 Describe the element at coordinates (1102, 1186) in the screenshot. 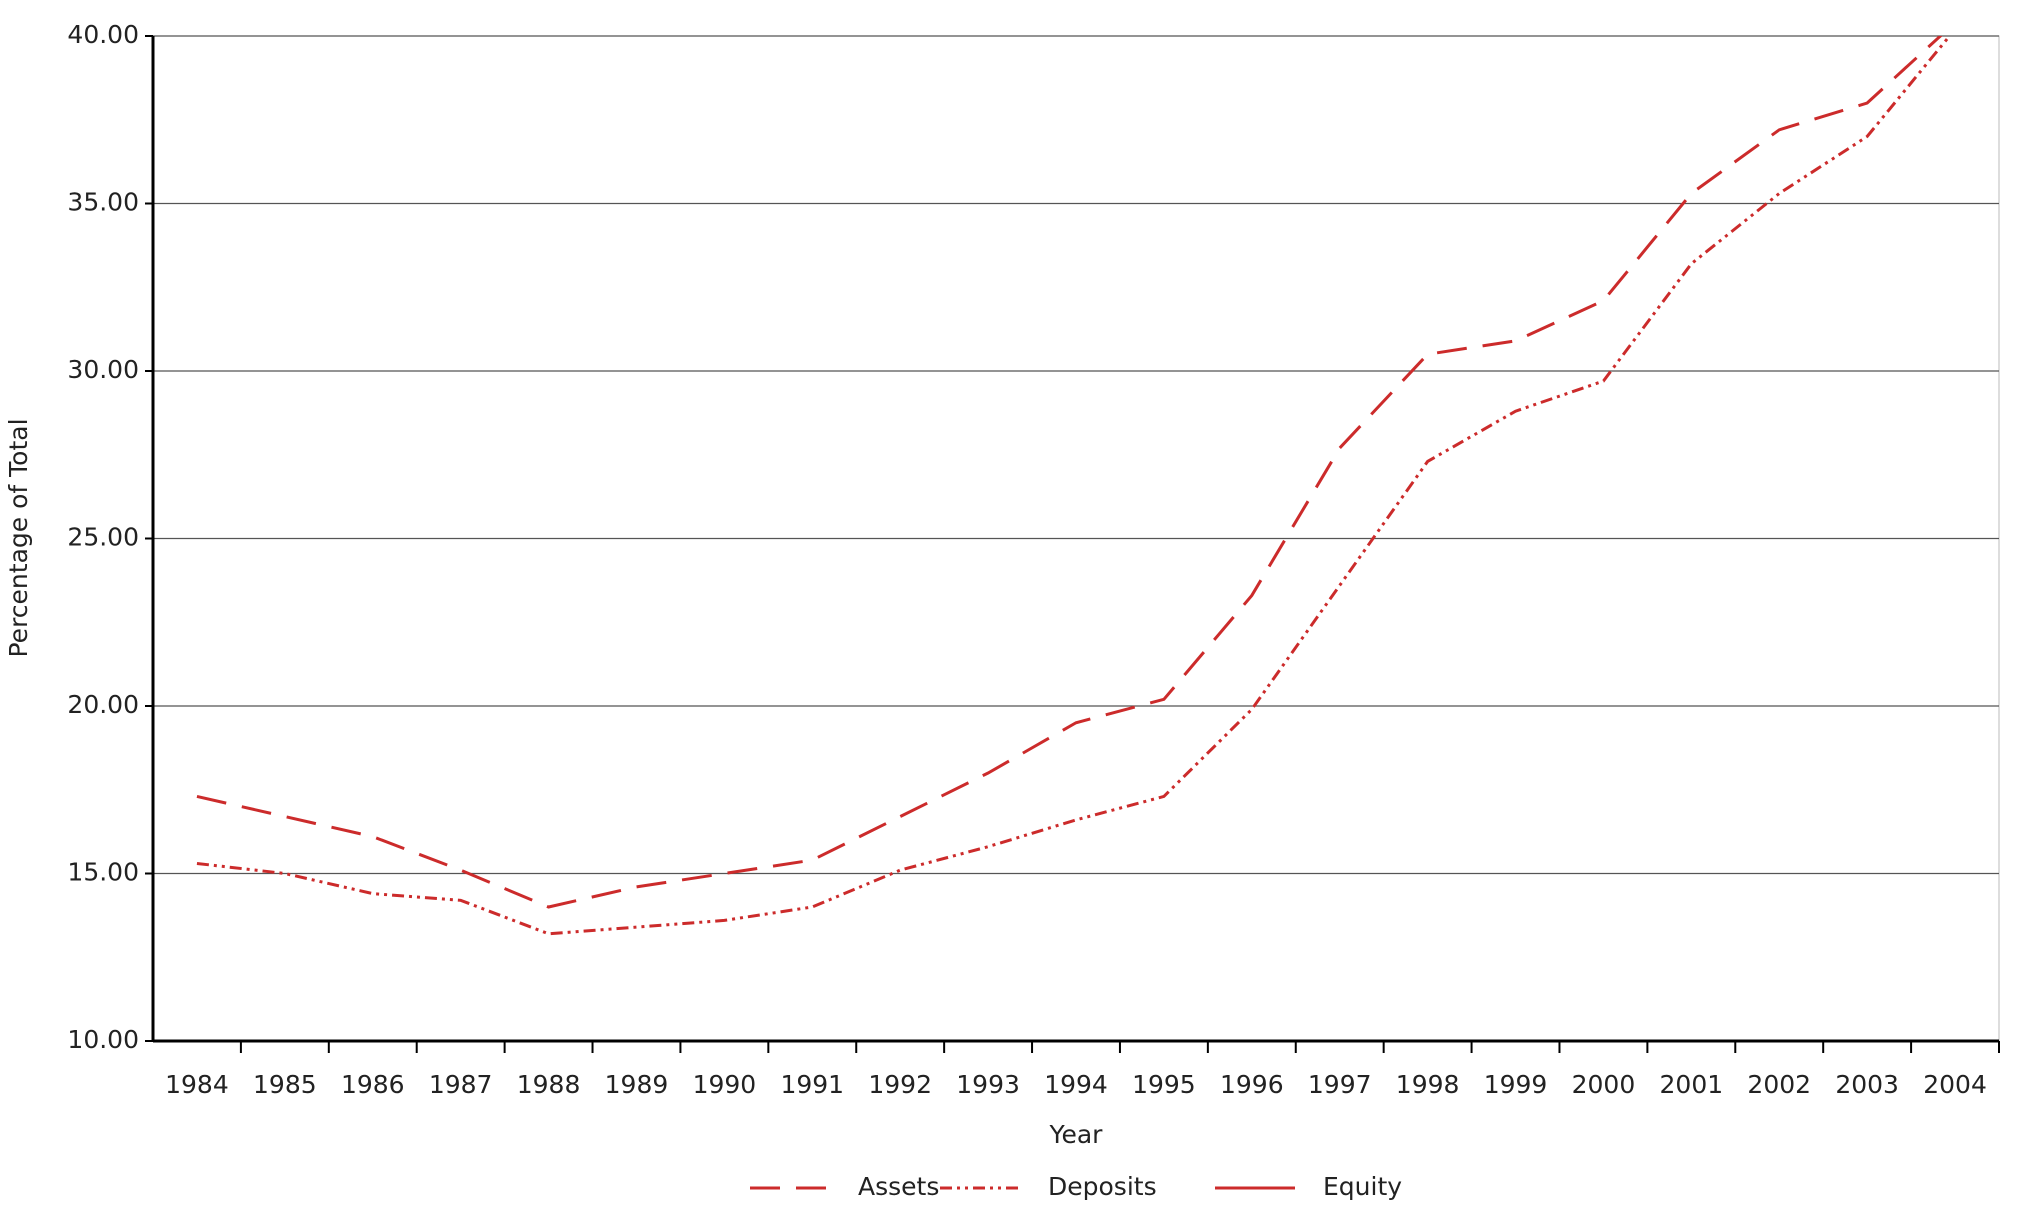

I see `legend-label: Deposits` at that location.